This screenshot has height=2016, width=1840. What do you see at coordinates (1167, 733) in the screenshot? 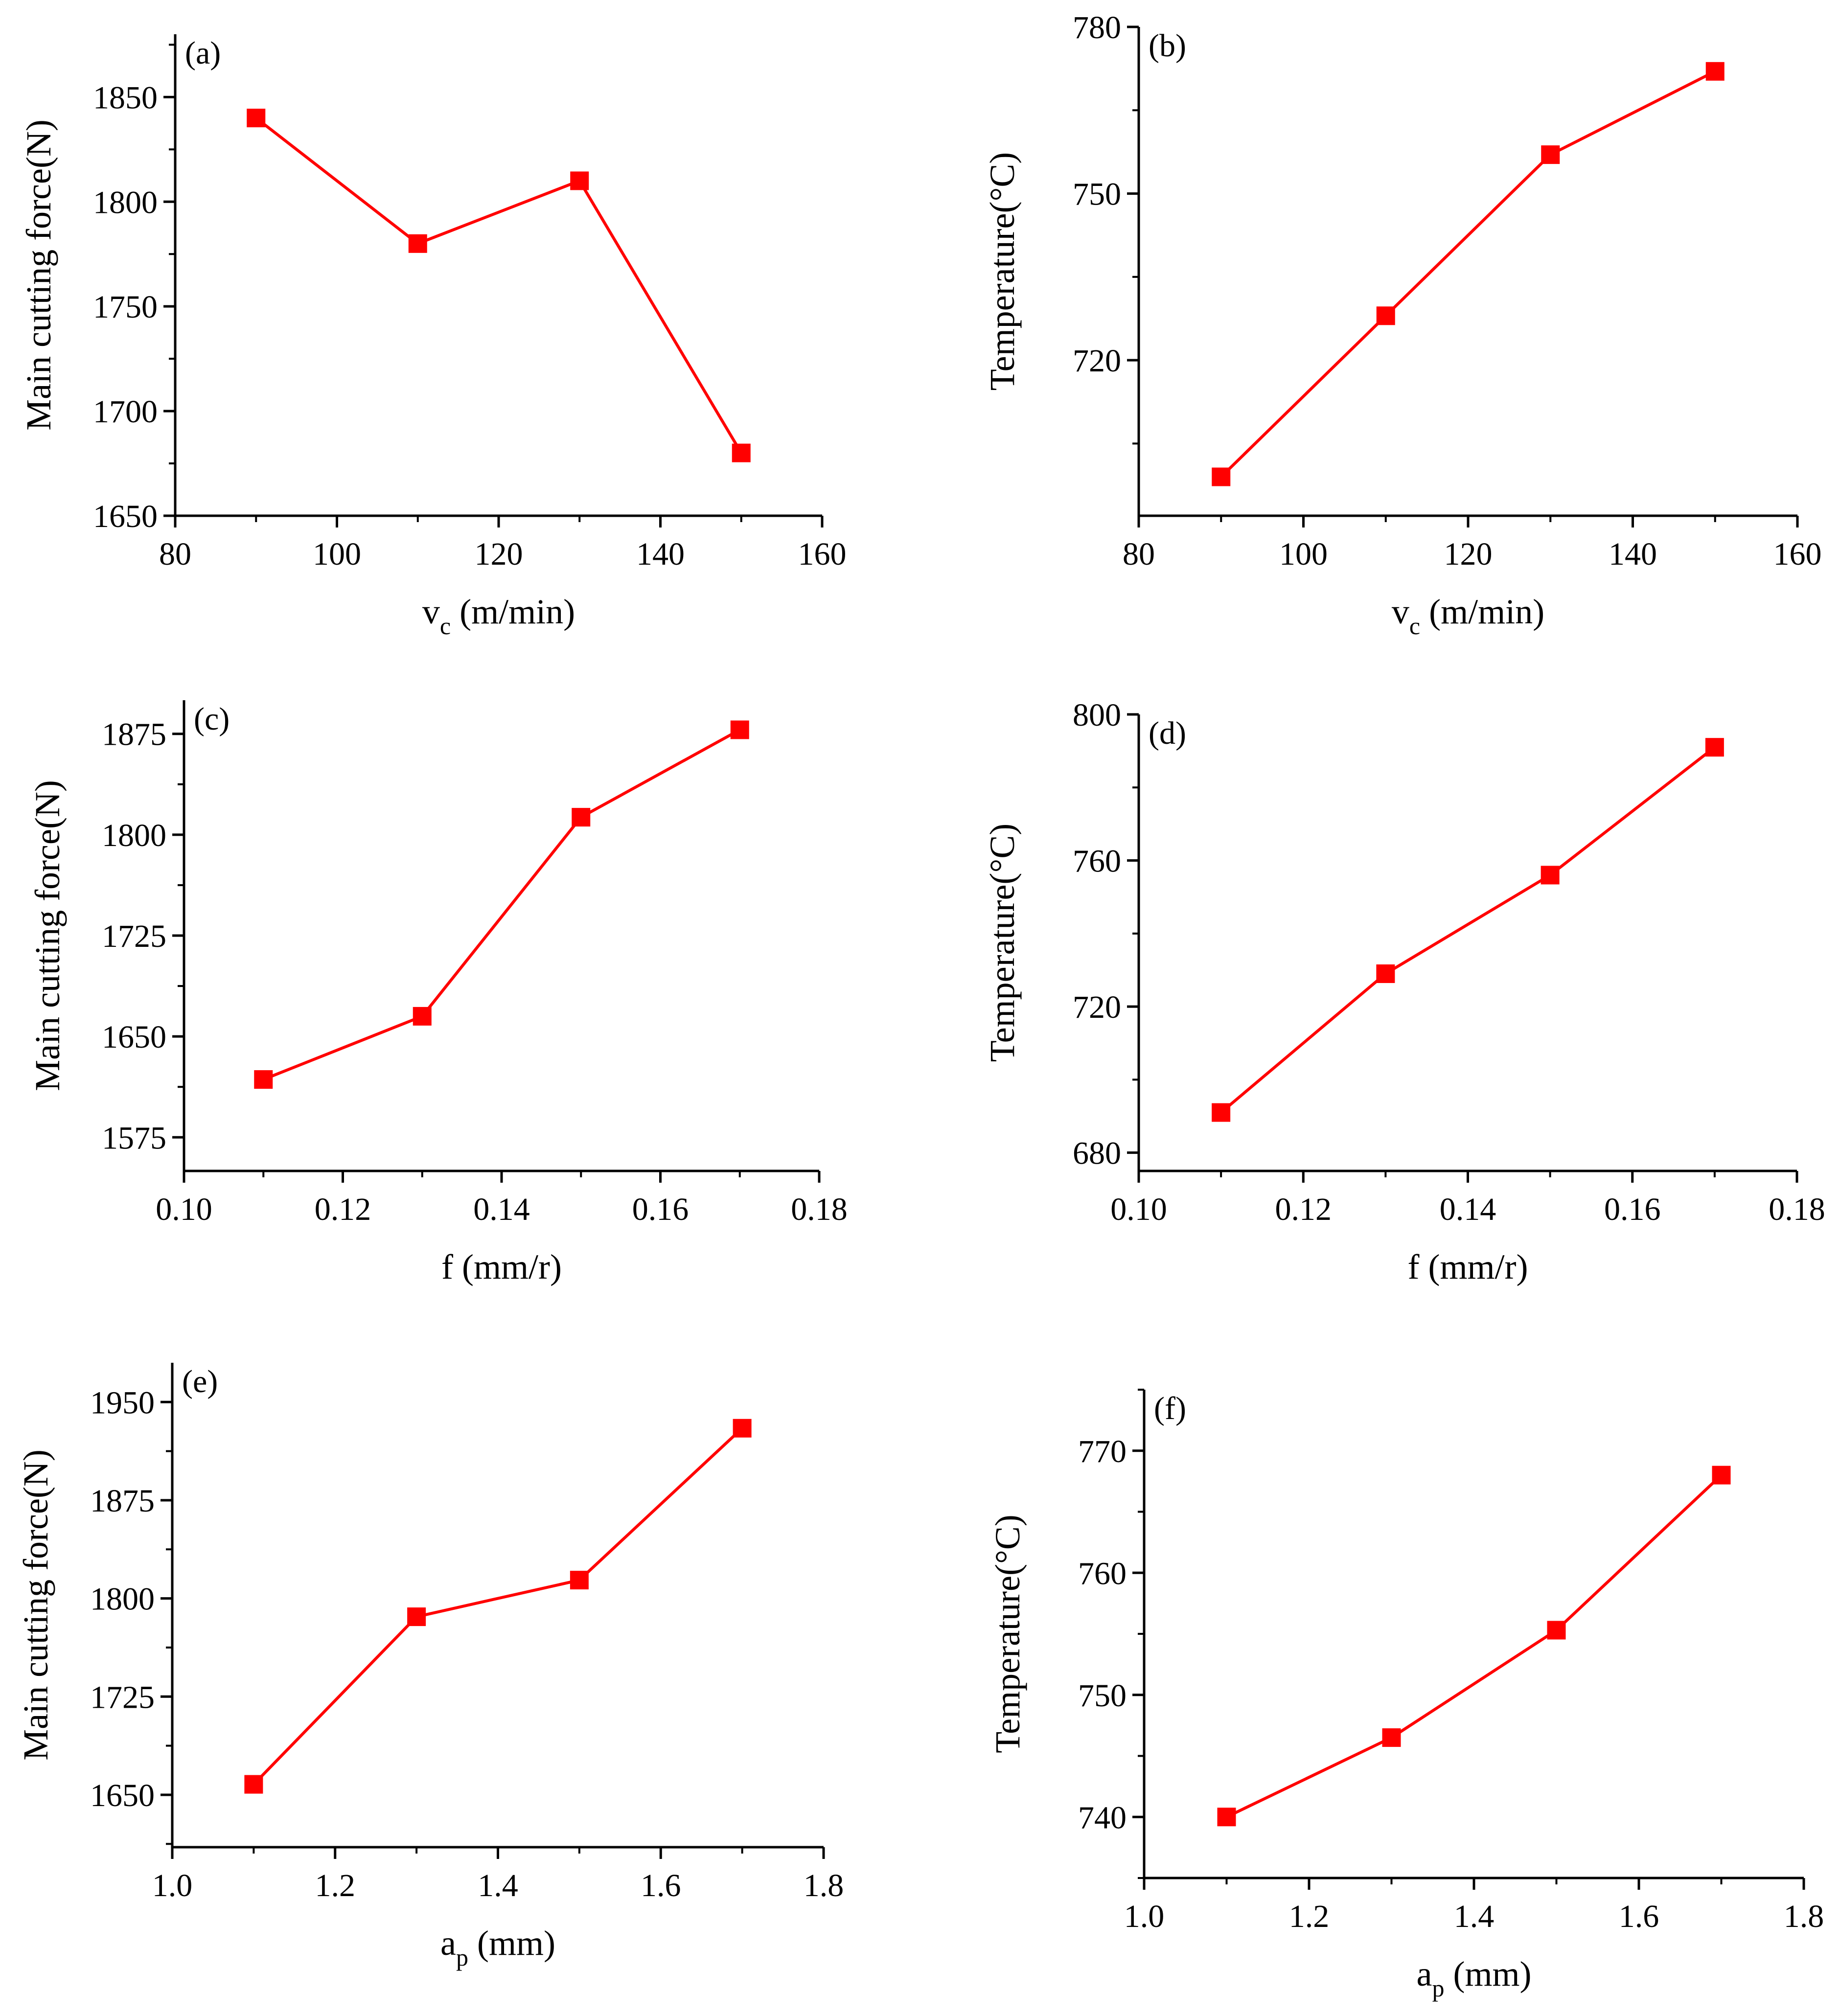
I see `panel-label: (d)` at bounding box center [1167, 733].